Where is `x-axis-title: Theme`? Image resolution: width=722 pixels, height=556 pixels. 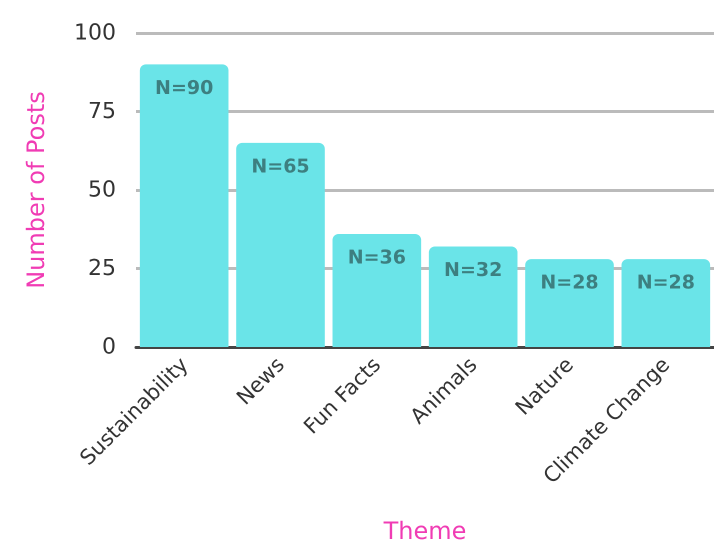
x-axis-title: Theme is located at coordinates (424, 531).